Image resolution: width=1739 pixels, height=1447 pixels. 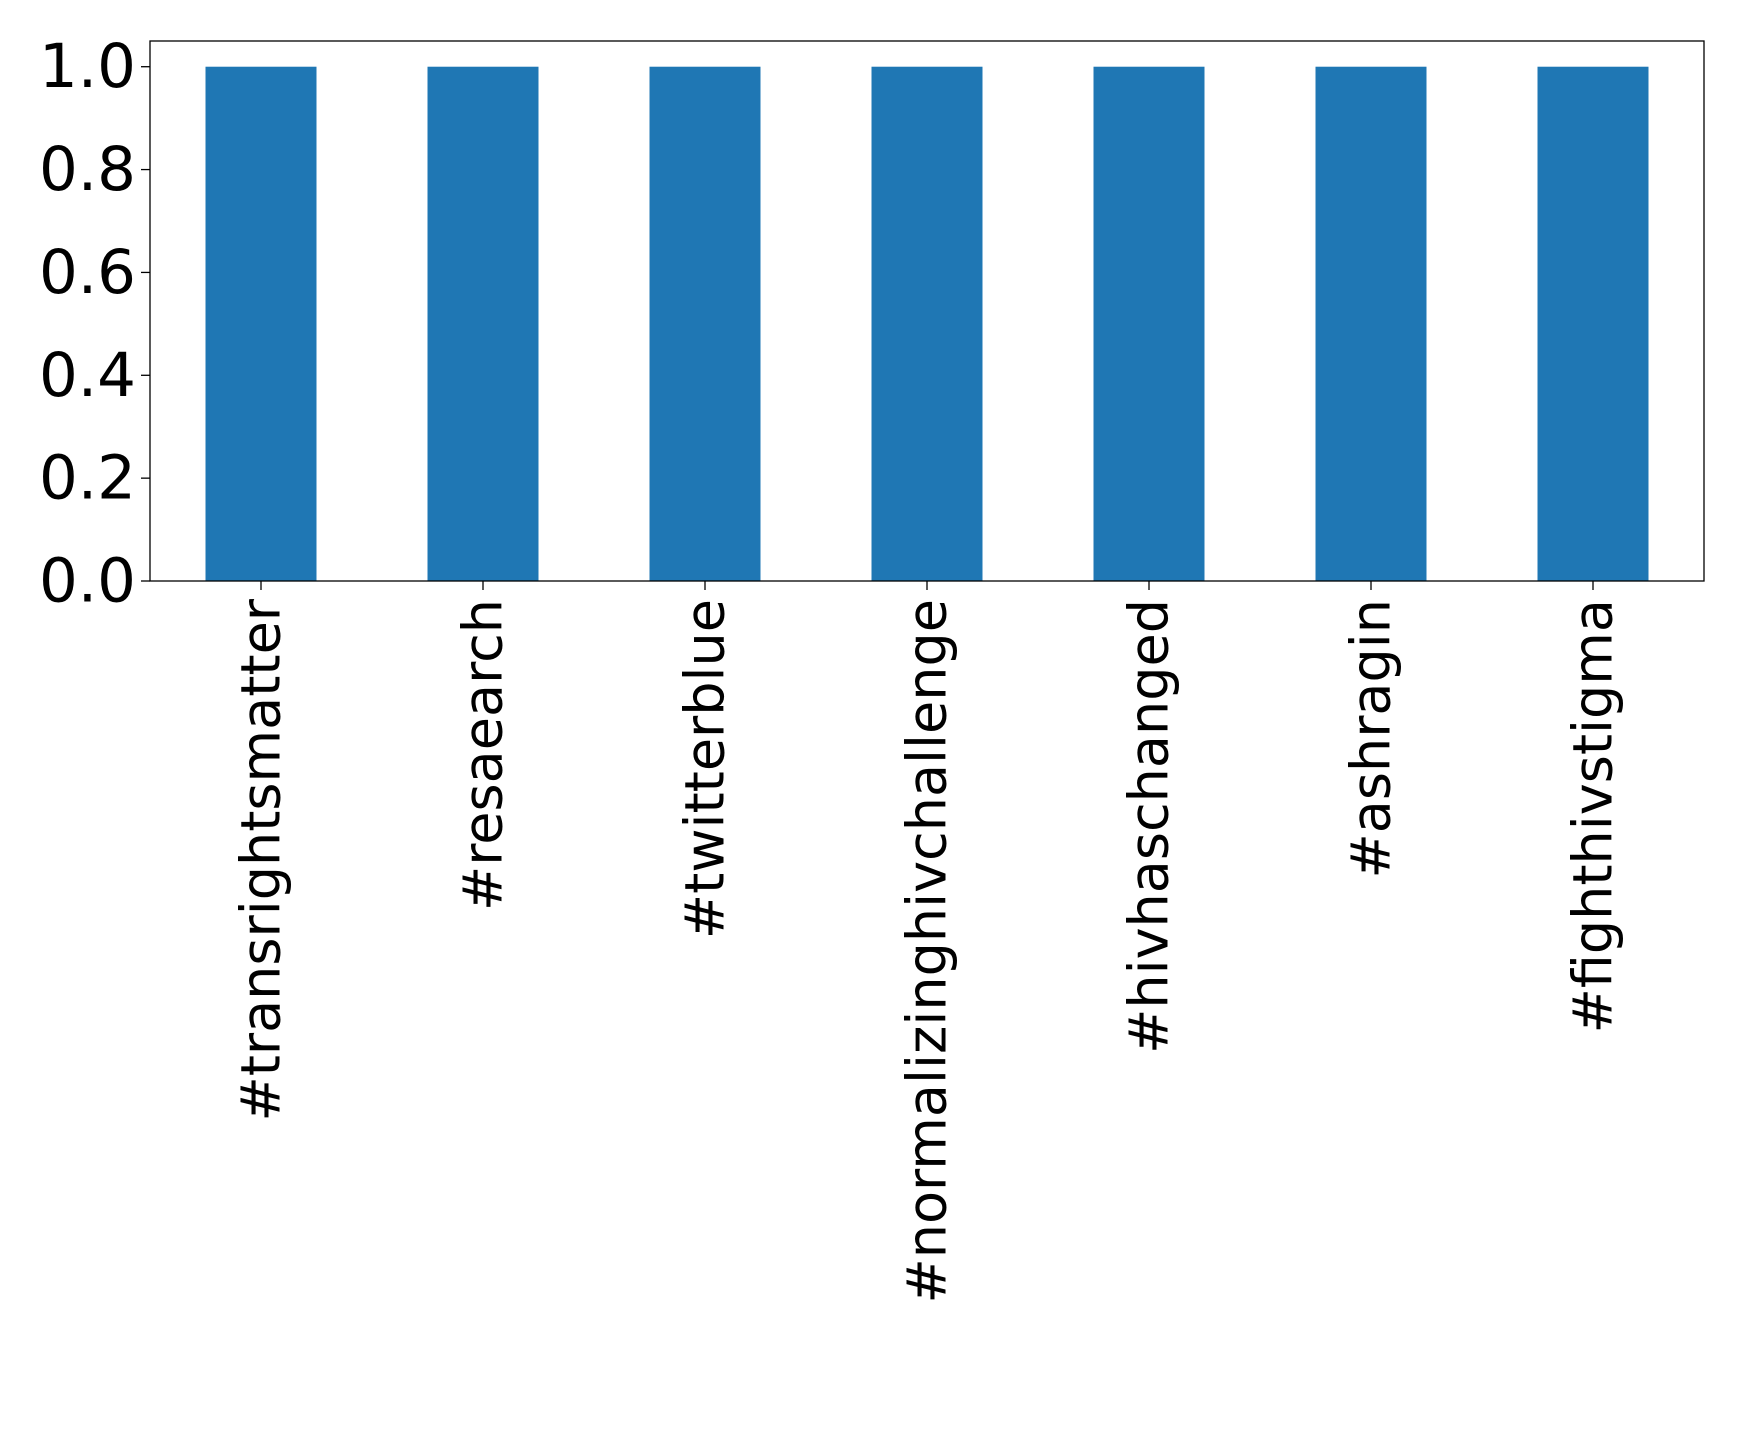 I want to click on x-tick-label-5: #ashragin, so click(x=1371, y=739).